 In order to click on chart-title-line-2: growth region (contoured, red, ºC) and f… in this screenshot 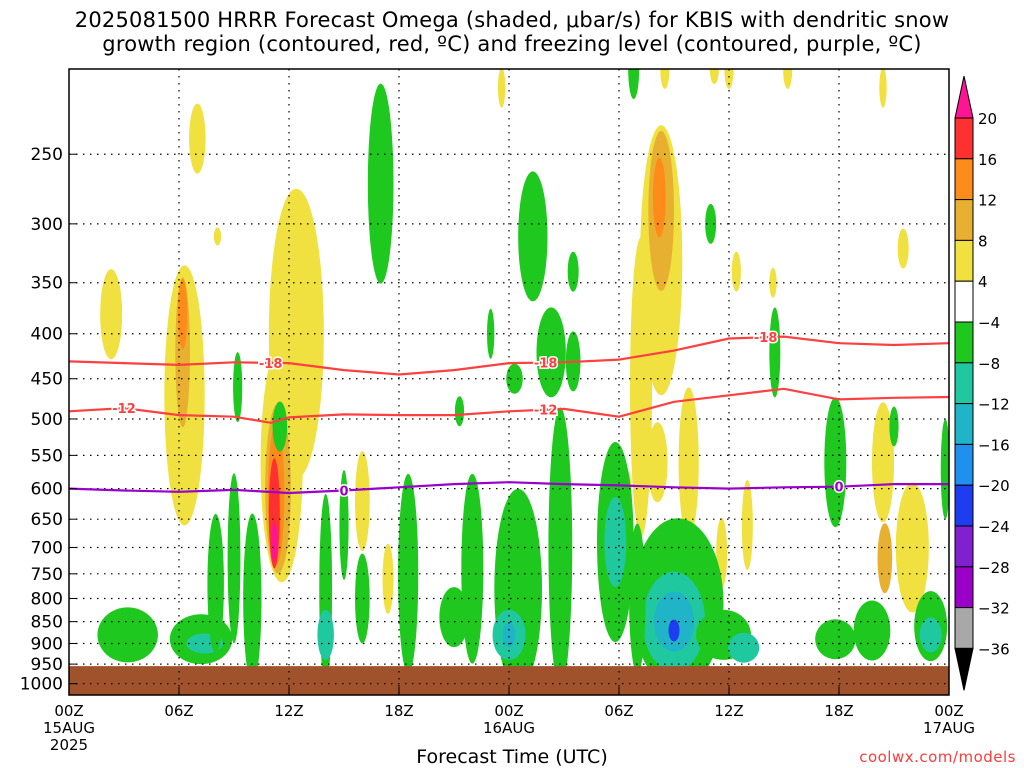, I will do `click(512, 44)`.